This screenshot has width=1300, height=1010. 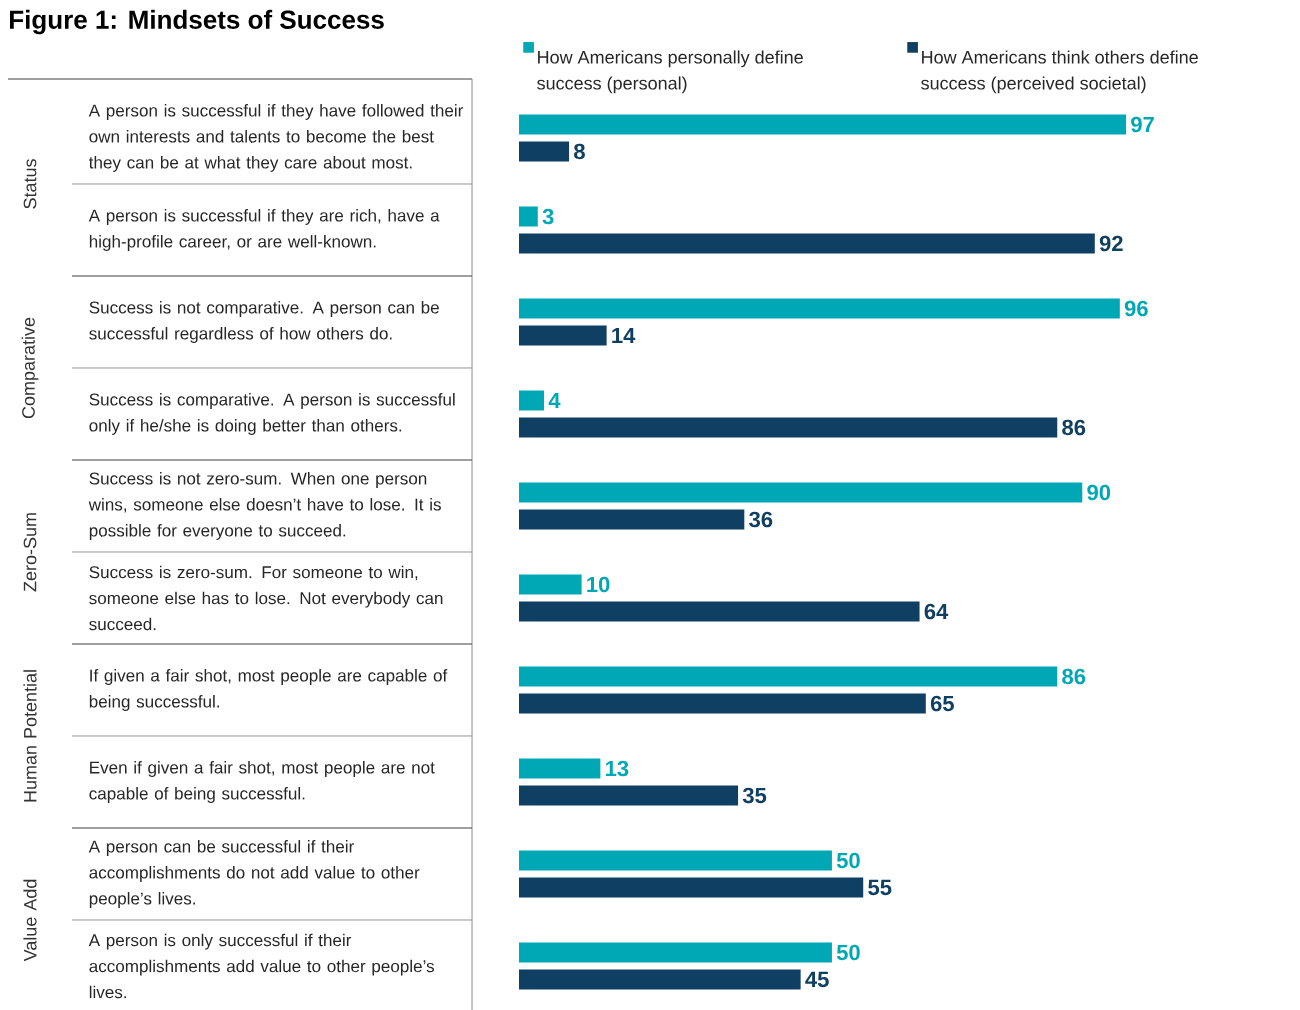 I want to click on y-tick-label: A person can be successful if their accomplishments do not add value to other people’s lives., so click(x=254, y=874).